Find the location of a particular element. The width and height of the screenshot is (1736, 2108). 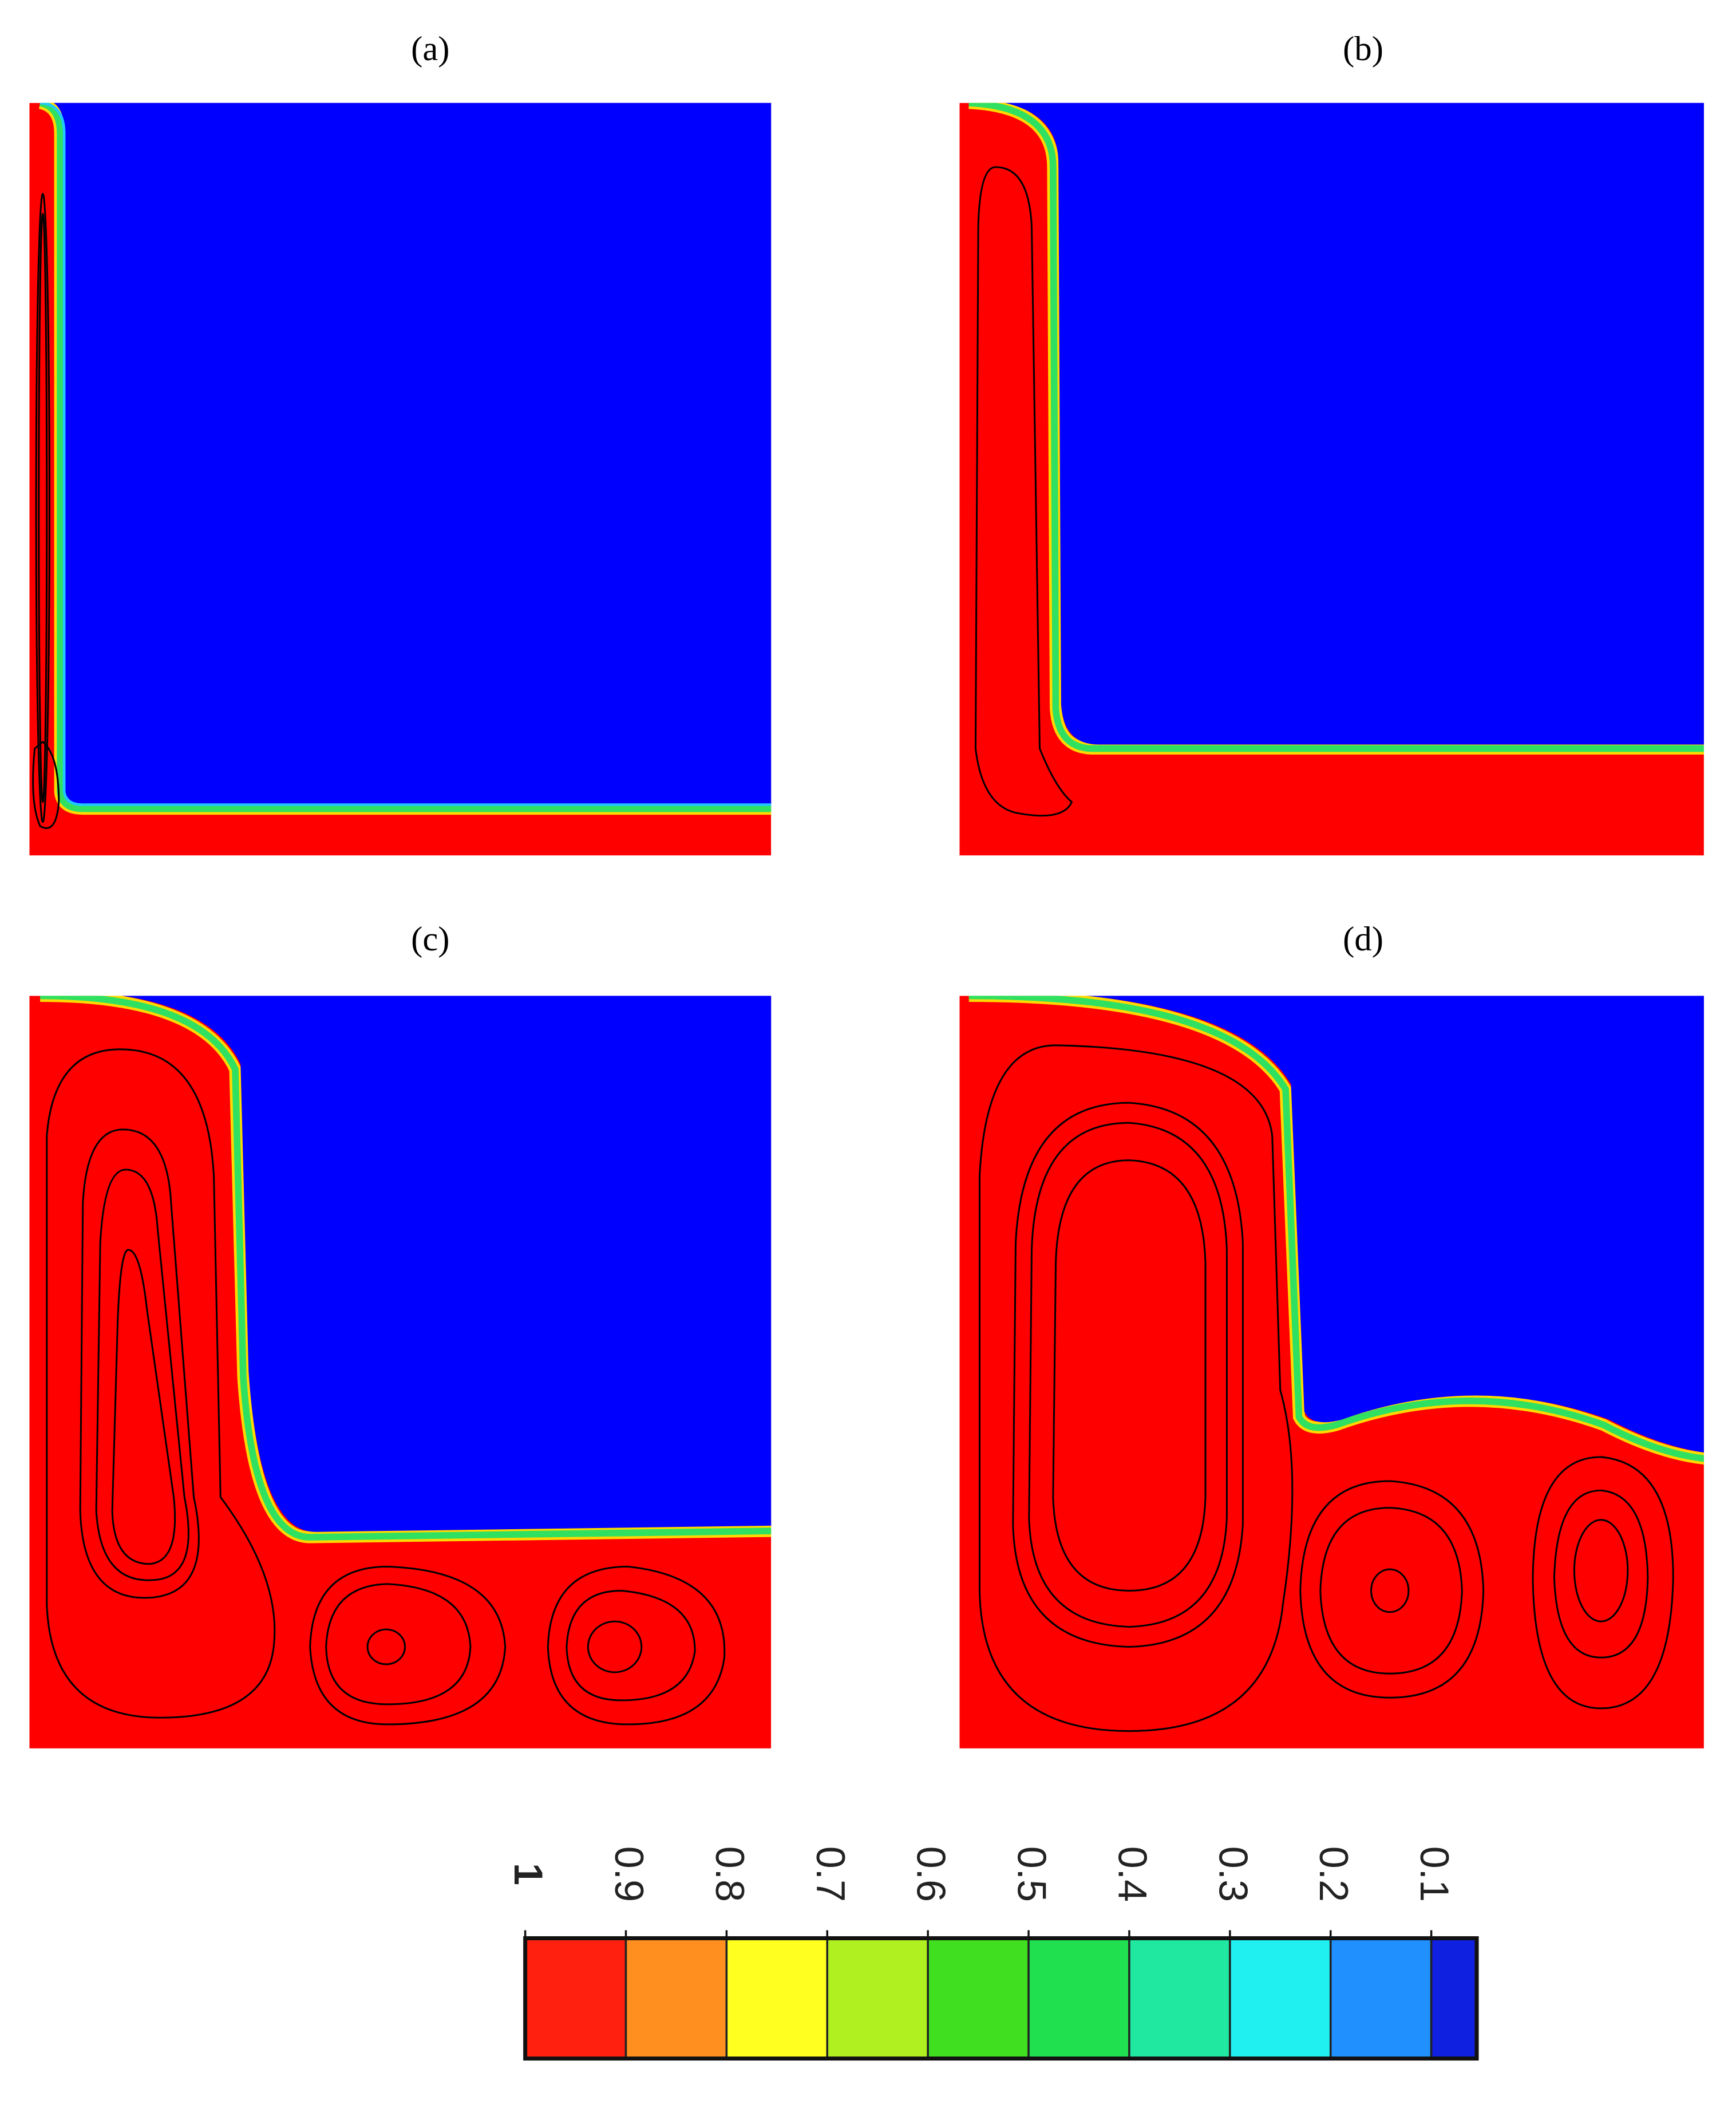

colorbar-tick-label: 0.4 is located at coordinates (1132, 1874).